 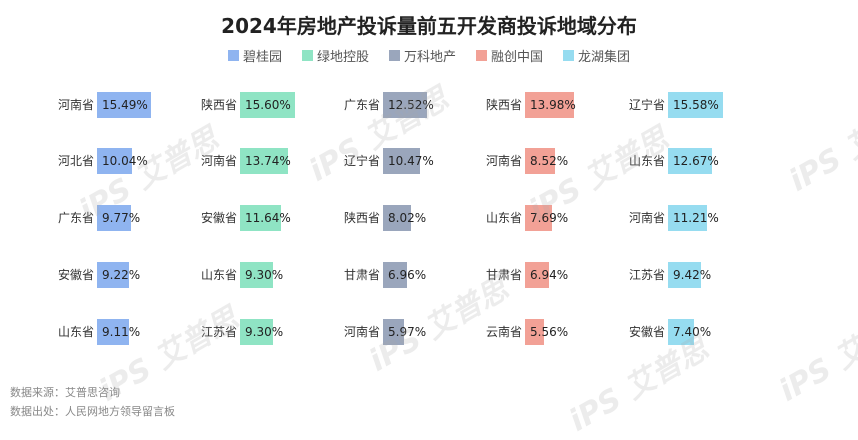 I want to click on province-cell: 辽宁省 10.47%, so click(x=403, y=161).